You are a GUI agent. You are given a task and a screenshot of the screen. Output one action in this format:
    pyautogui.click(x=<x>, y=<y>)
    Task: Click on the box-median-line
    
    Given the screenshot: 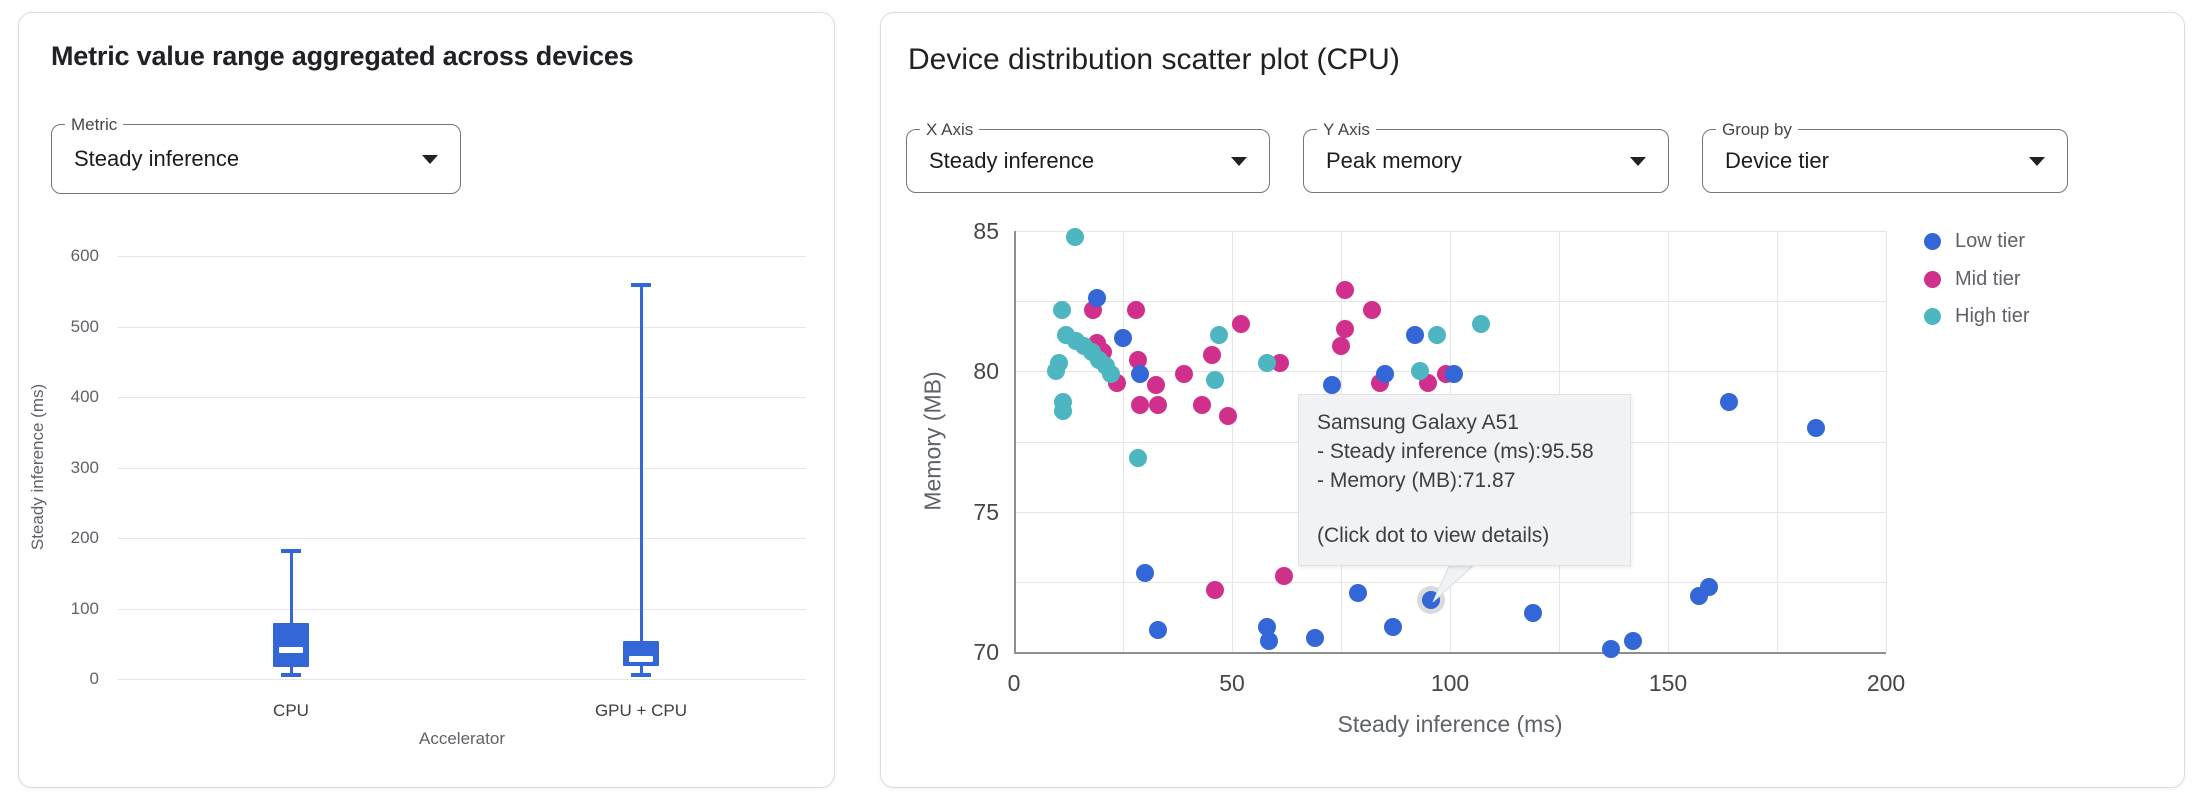 What is the action you would take?
    pyautogui.click(x=291, y=650)
    